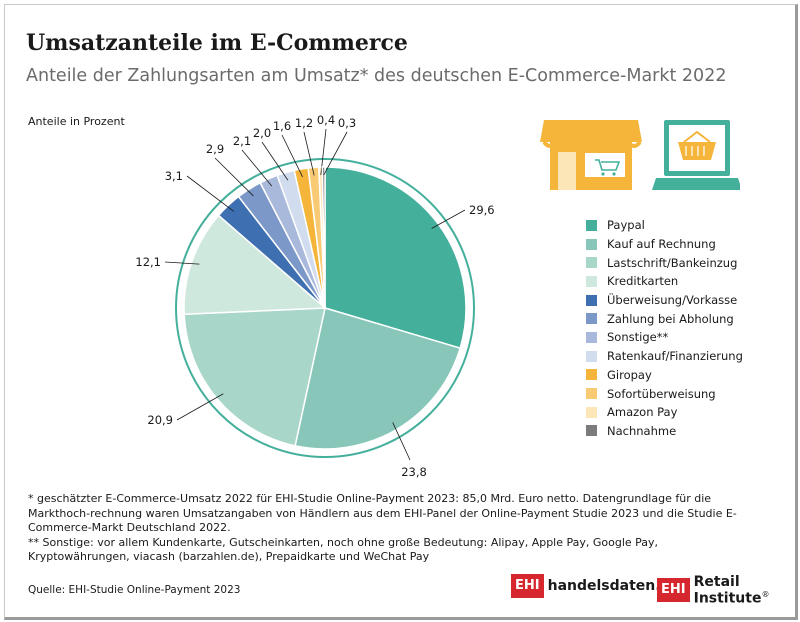 Image resolution: width=800 pixels, height=622 pixels. Describe the element at coordinates (664, 375) in the screenshot. I see `legend-item: Giropay` at that location.